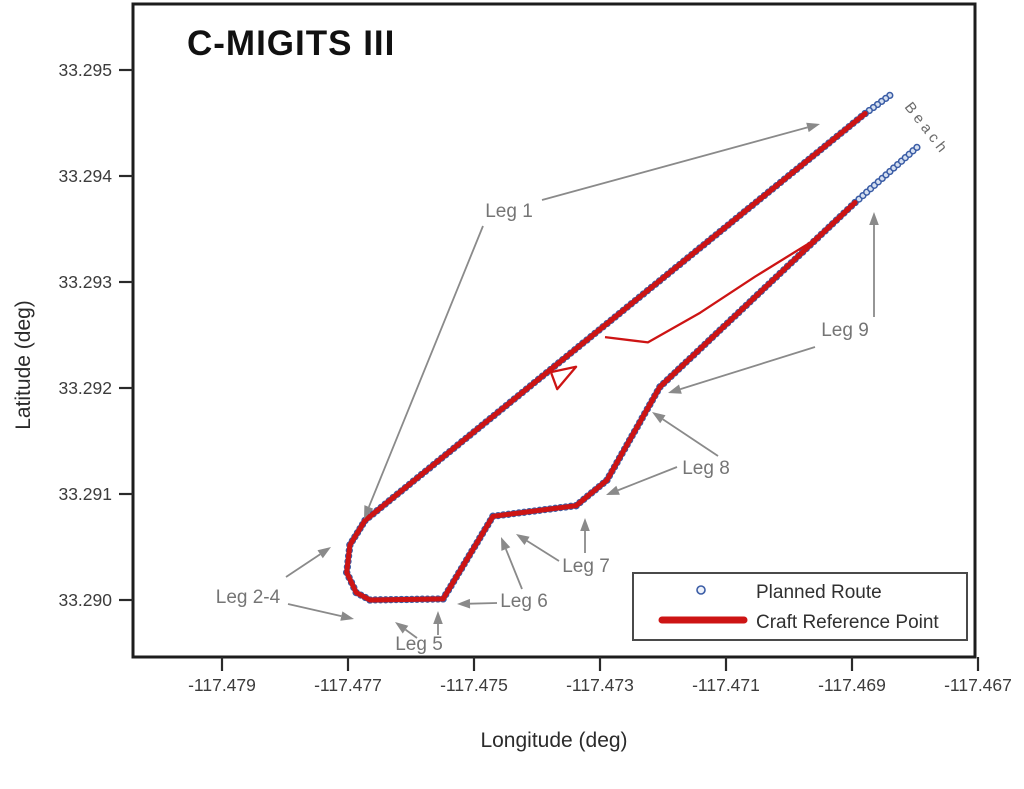 The image size is (1024, 789). Describe the element at coordinates (85, 388) in the screenshot. I see `y-tick-label: 33.292` at that location.